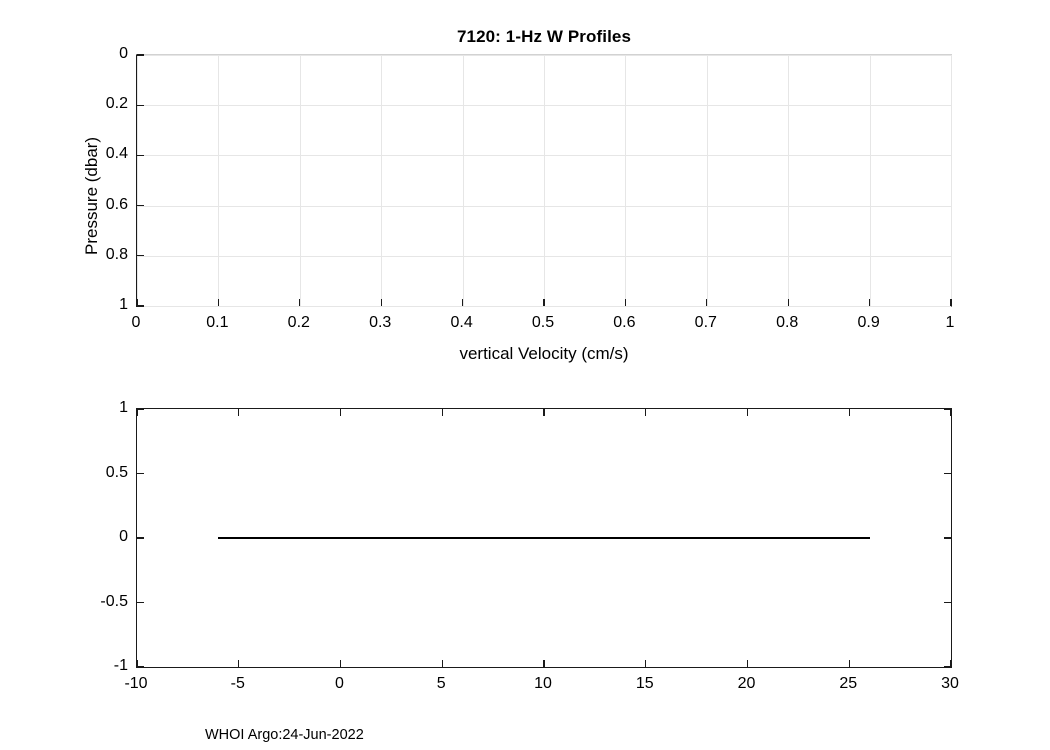  Describe the element at coordinates (120, 665) in the screenshot. I see `y-tick-label: -1` at that location.